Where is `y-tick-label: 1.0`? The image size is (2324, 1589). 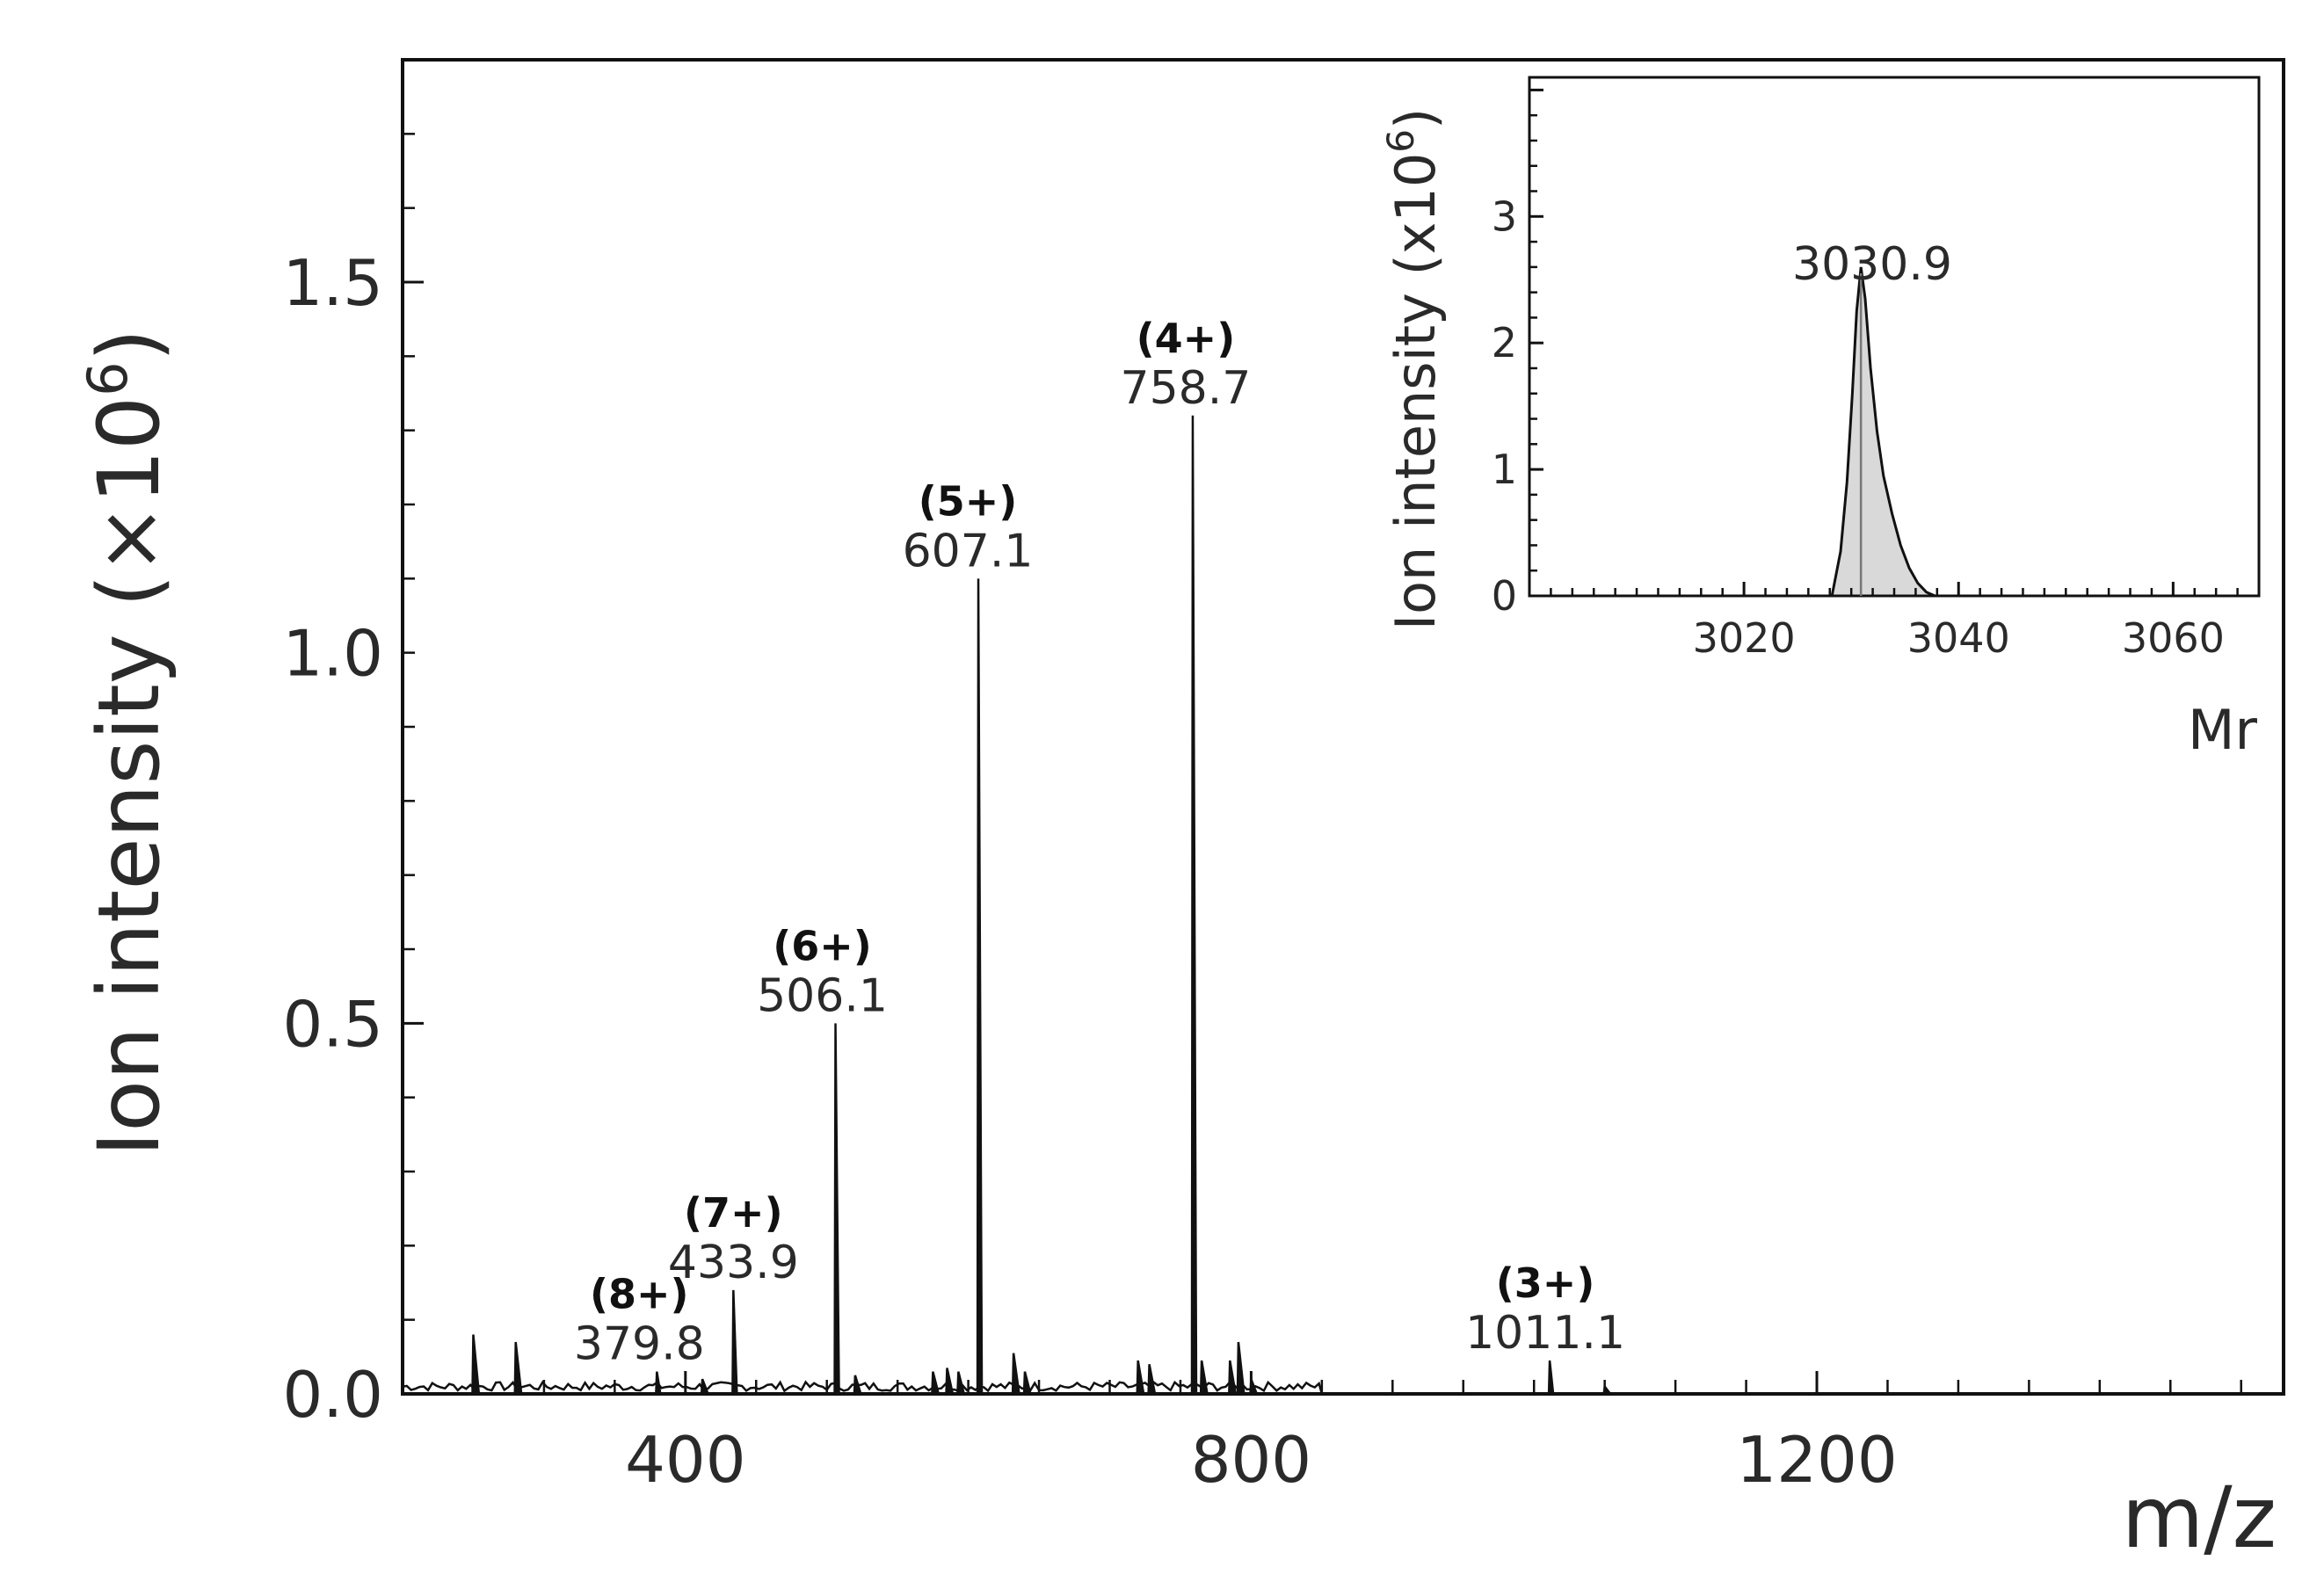 y-tick-label: 1.0 is located at coordinates (332, 654).